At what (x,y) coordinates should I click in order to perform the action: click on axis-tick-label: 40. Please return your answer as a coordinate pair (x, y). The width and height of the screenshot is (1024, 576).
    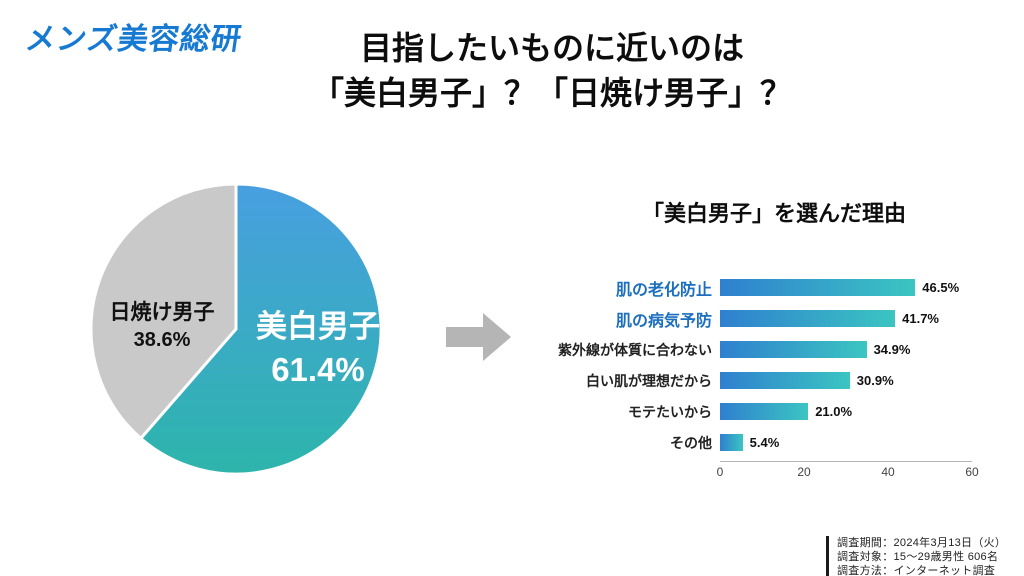
    Looking at the image, I should click on (888, 472).